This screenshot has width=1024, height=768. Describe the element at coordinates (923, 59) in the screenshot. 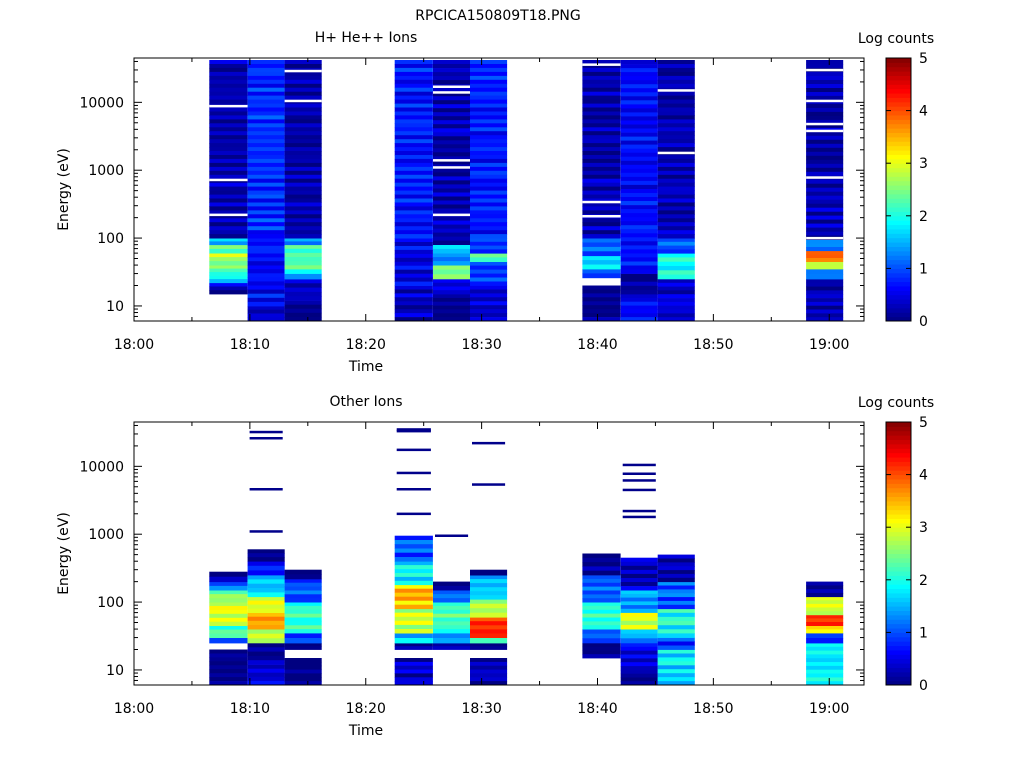

I see `colorbar-tick-label: 5` at that location.